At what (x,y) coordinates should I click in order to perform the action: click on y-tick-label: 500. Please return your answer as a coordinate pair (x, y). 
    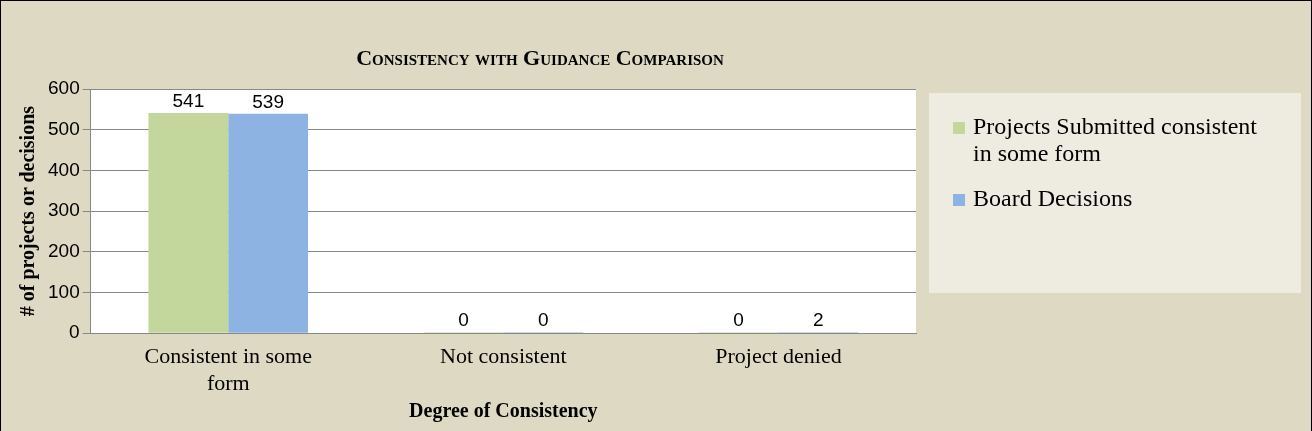
    Looking at the image, I should click on (64, 128).